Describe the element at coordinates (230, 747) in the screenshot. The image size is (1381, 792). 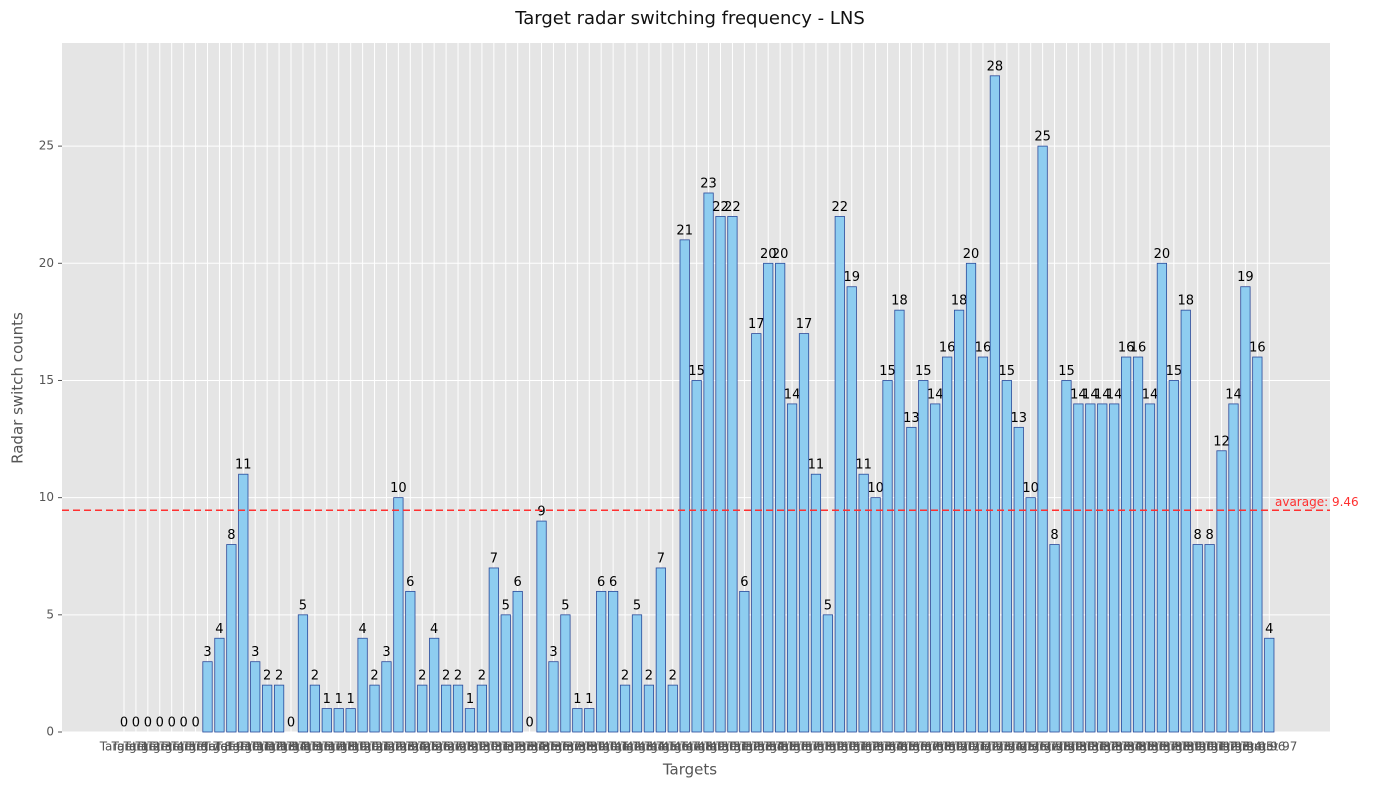
I see `x-tick-label: Target 10` at that location.